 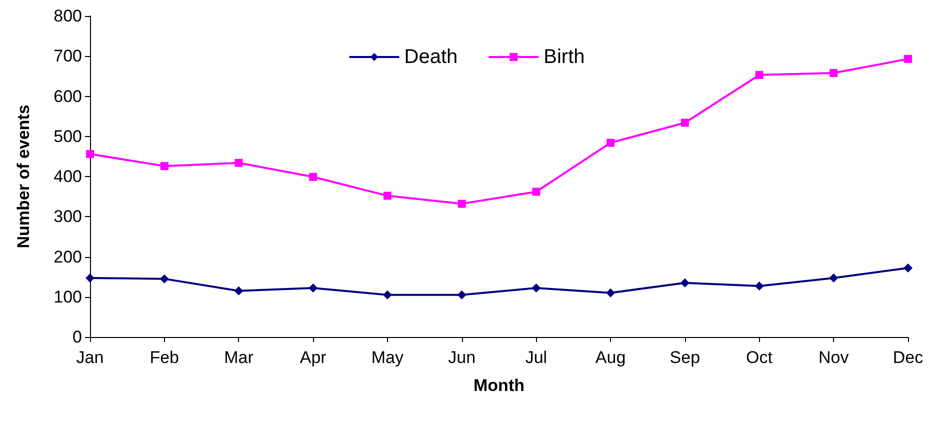 What do you see at coordinates (68, 16) in the screenshot?
I see `y-tick-label: 800` at bounding box center [68, 16].